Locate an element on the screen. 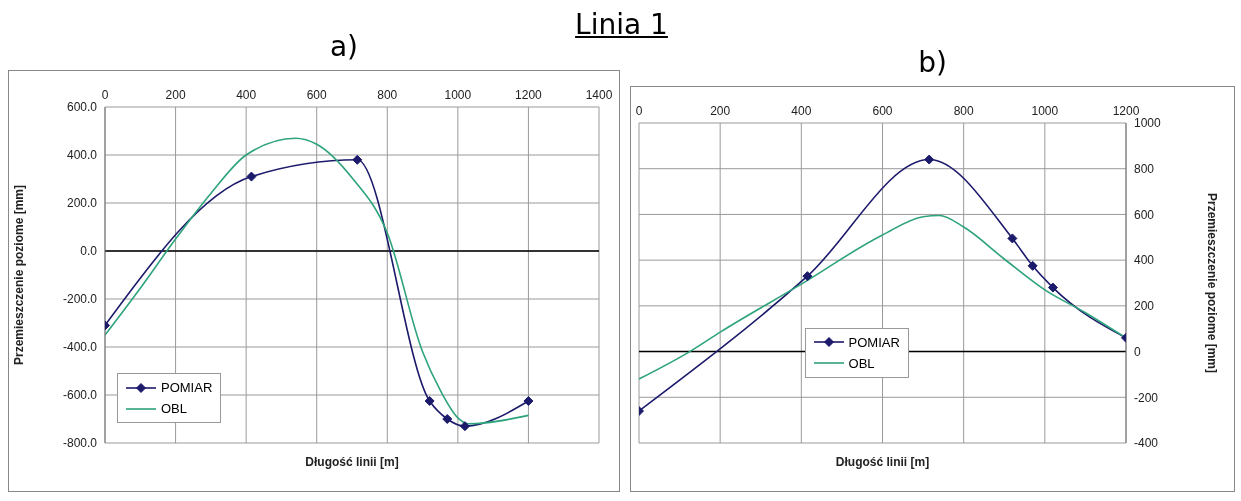 This screenshot has height=501, width=1241. y-tick-label: 600.0 is located at coordinates (82, 107).